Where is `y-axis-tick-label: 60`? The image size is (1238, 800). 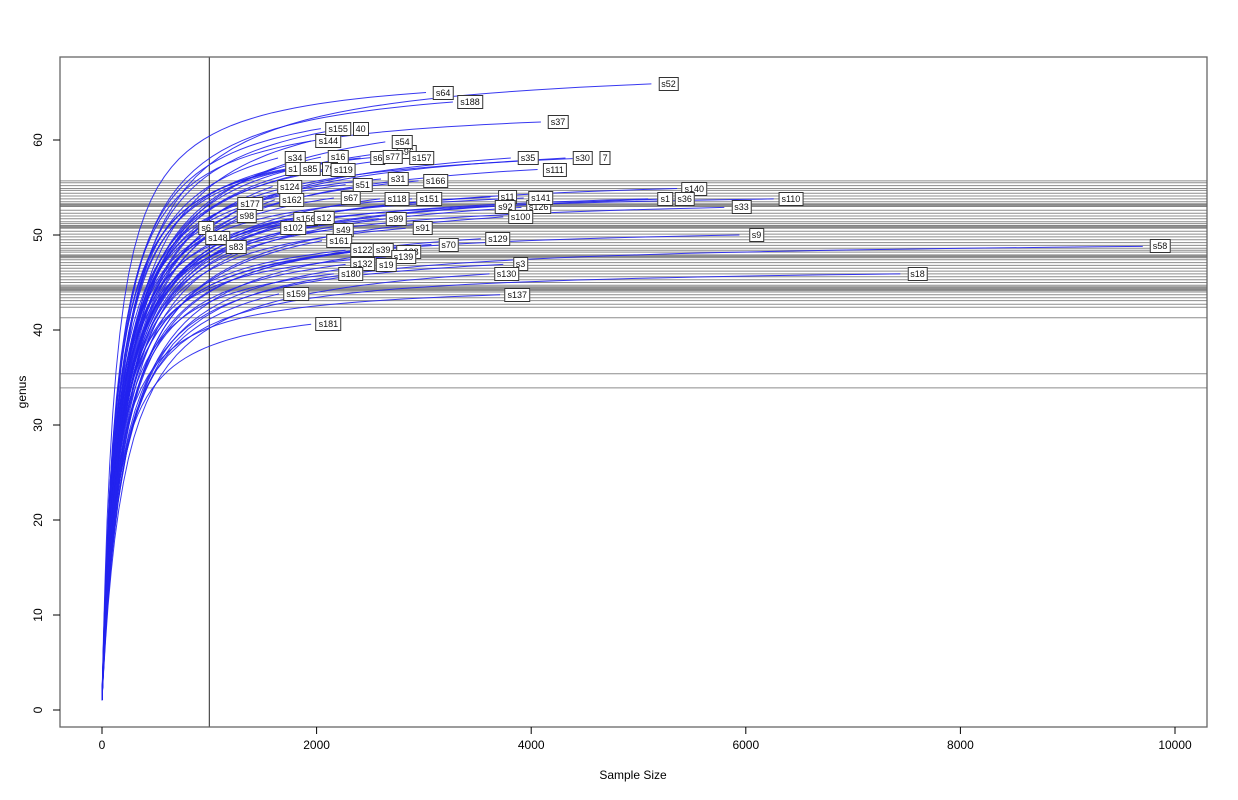
y-axis-tick-label: 60 is located at coordinates (38, 140).